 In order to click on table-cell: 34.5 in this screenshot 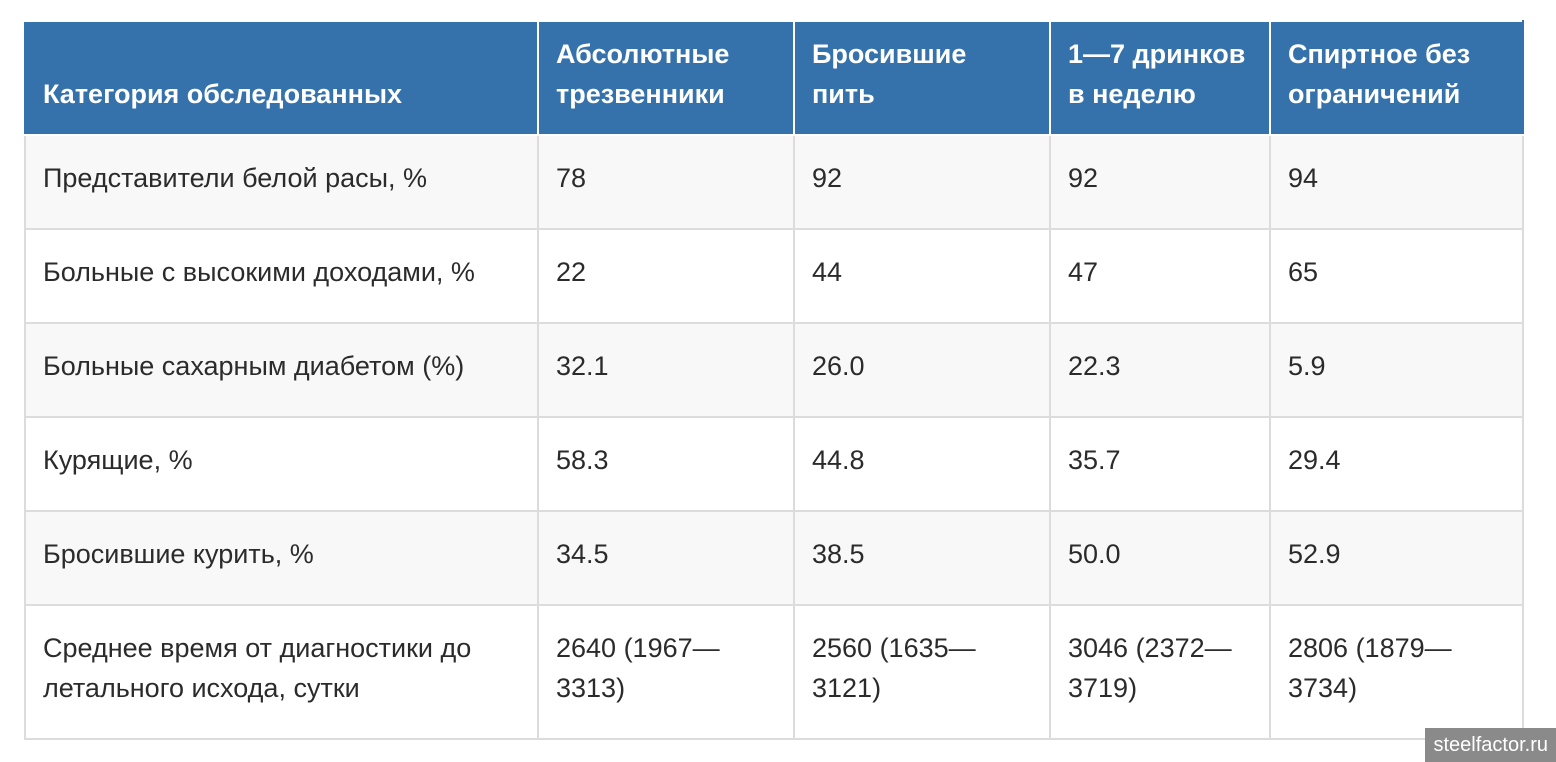, I will do `click(666, 558)`.